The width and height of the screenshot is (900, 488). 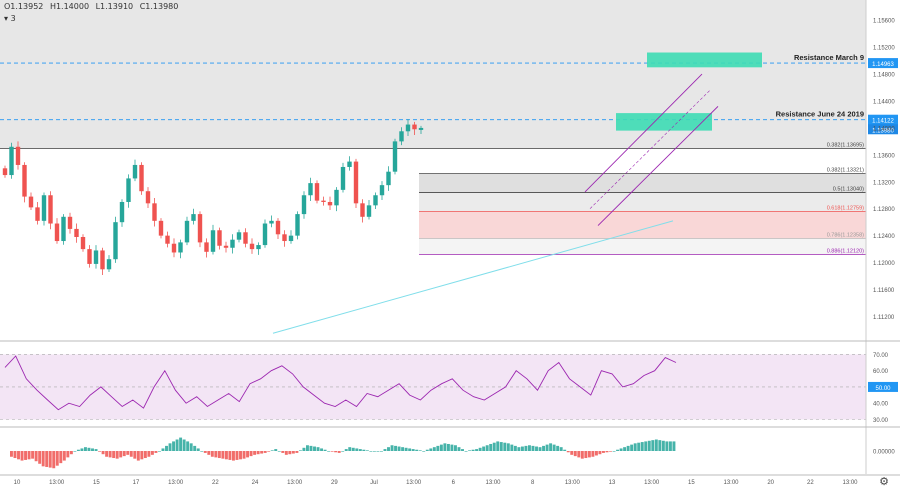 I want to click on price-axis-tick: 1.11600, so click(x=884, y=291).